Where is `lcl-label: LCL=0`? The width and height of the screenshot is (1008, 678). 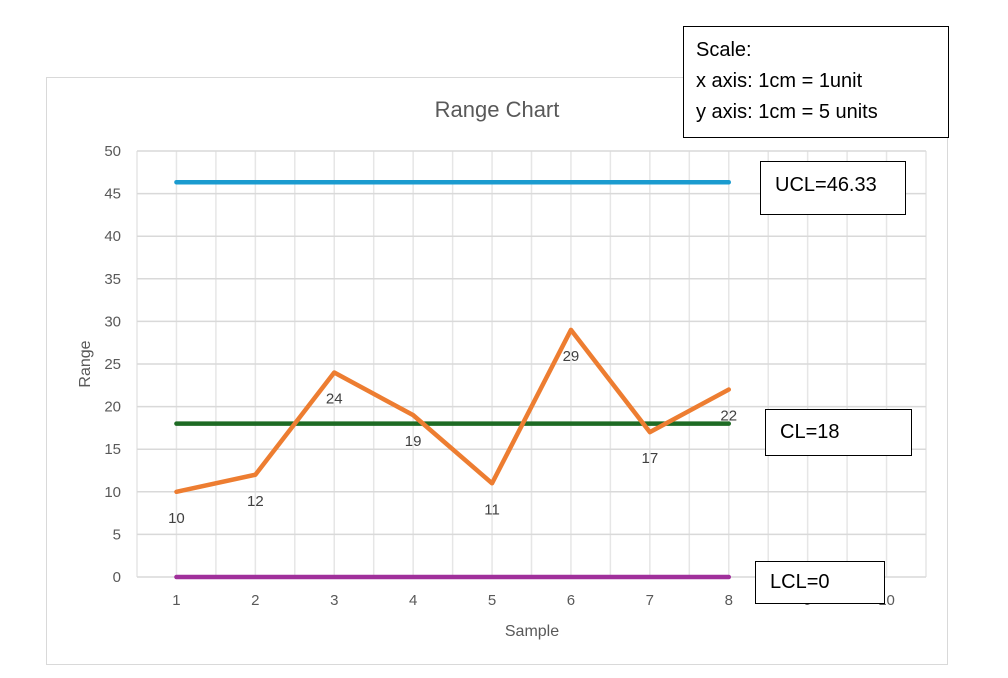 lcl-label: LCL=0 is located at coordinates (820, 582).